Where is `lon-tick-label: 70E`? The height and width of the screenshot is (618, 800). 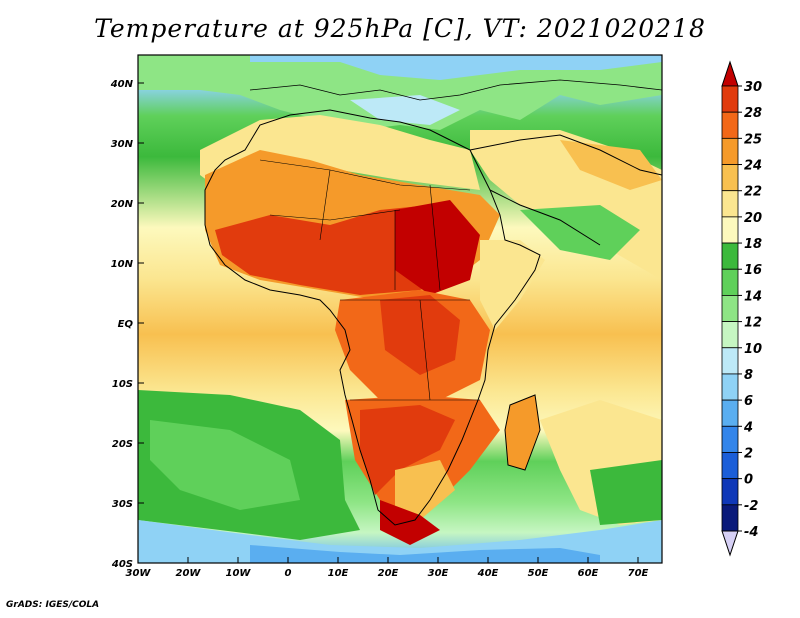
lon-tick-label: 70E is located at coordinates (638, 573).